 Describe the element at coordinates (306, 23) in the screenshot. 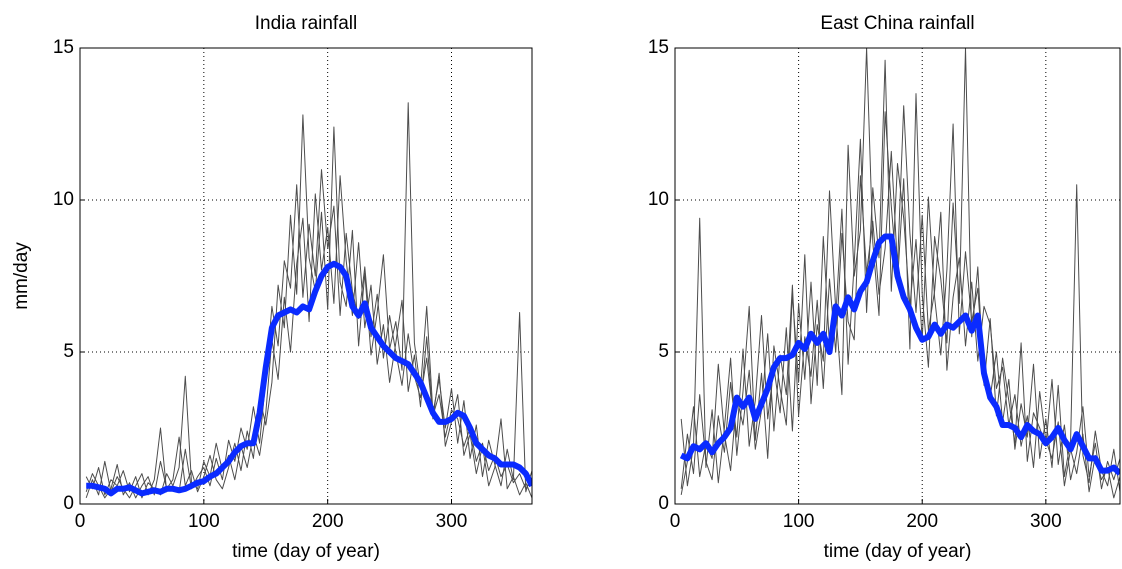

I see `chart-title: India rainfall` at that location.